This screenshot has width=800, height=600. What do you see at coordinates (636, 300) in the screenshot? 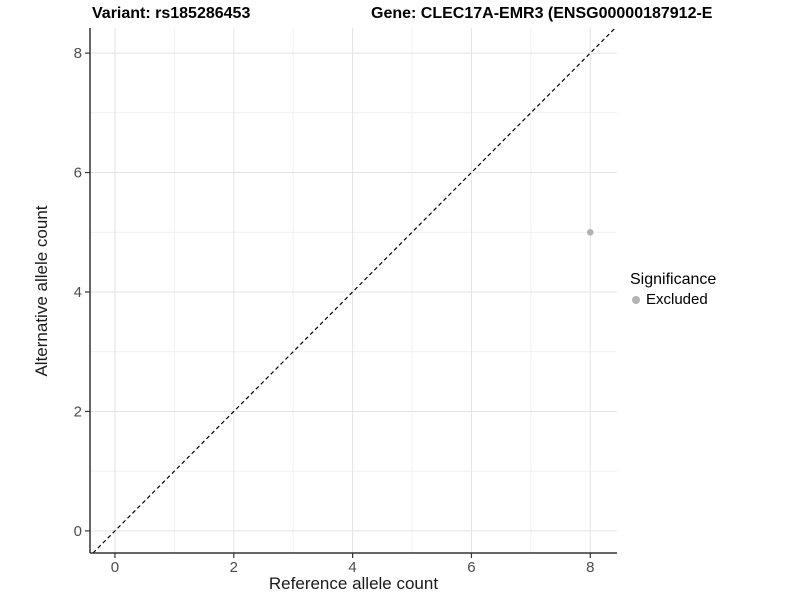
I see `excluded-point-icon` at bounding box center [636, 300].